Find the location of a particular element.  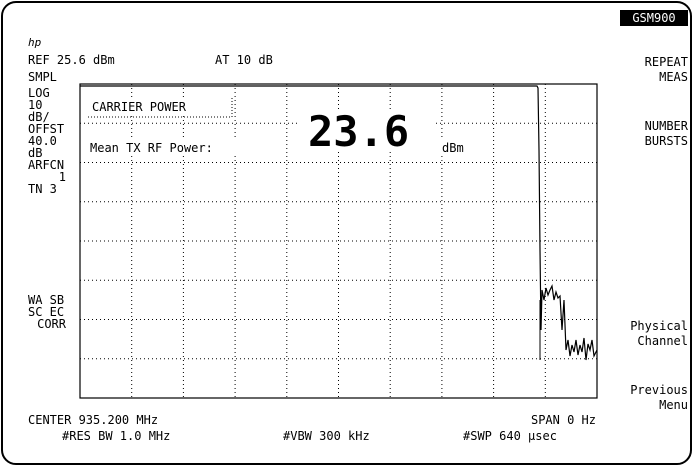

hp-logo: hp is located at coordinates (35, 42).